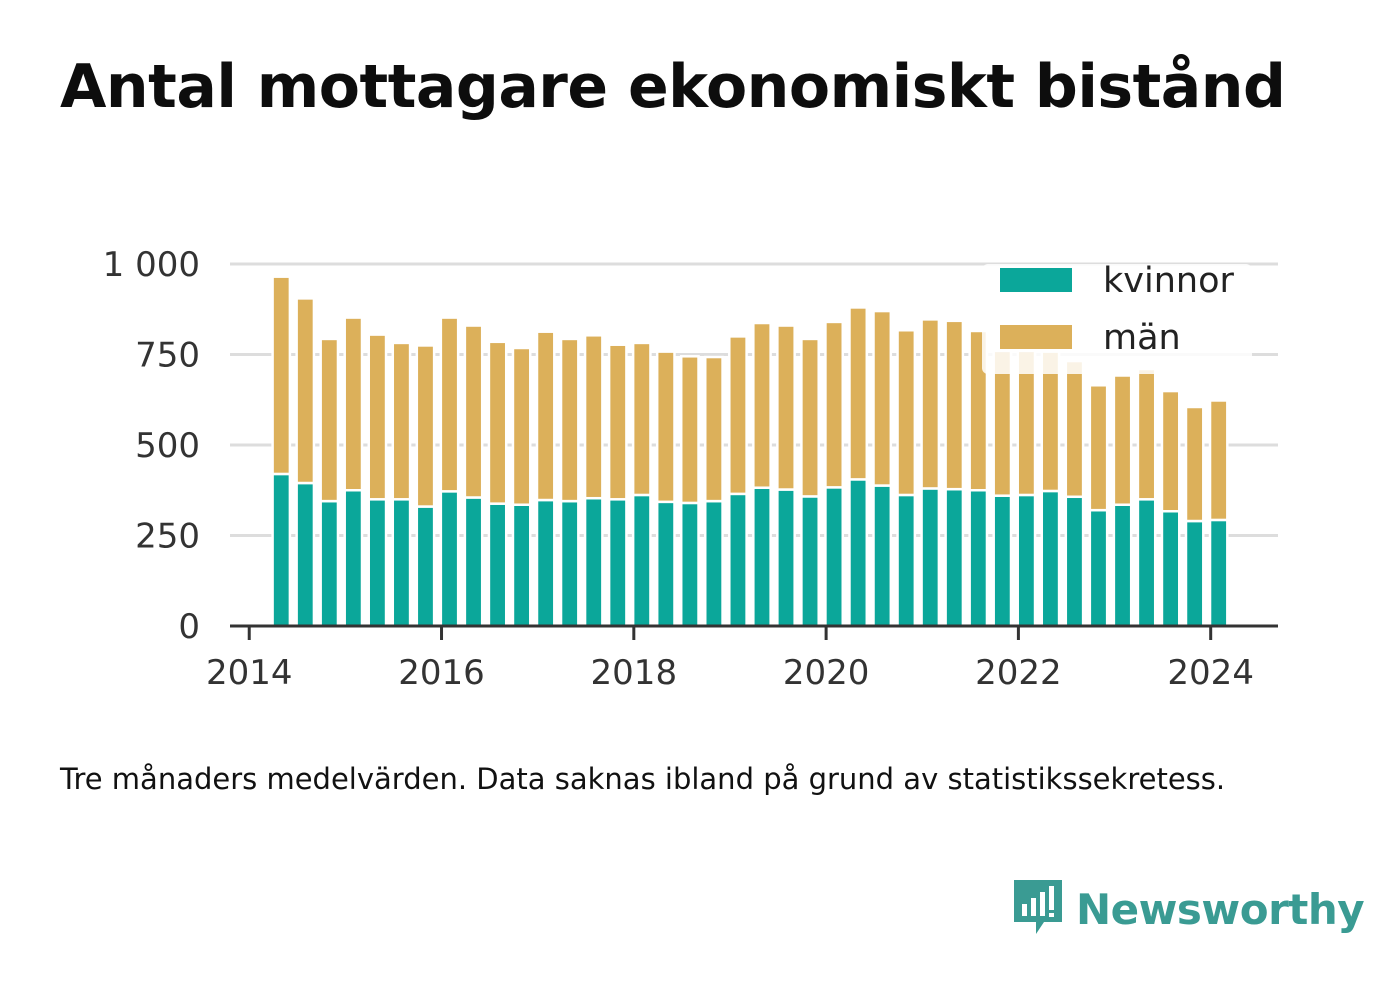  What do you see at coordinates (189, 627) in the screenshot?
I see `y-tick-label: 0` at bounding box center [189, 627].